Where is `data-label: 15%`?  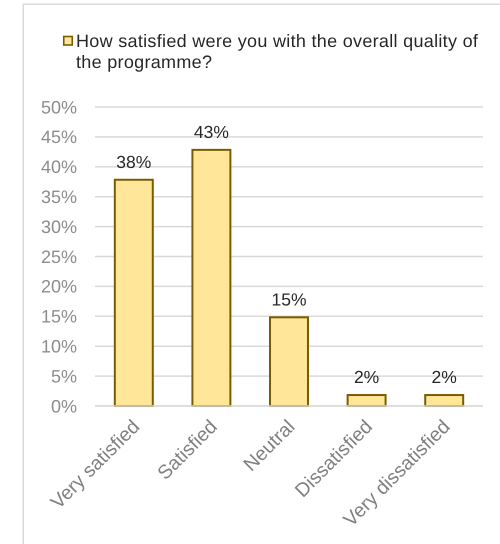 data-label: 15% is located at coordinates (289, 299).